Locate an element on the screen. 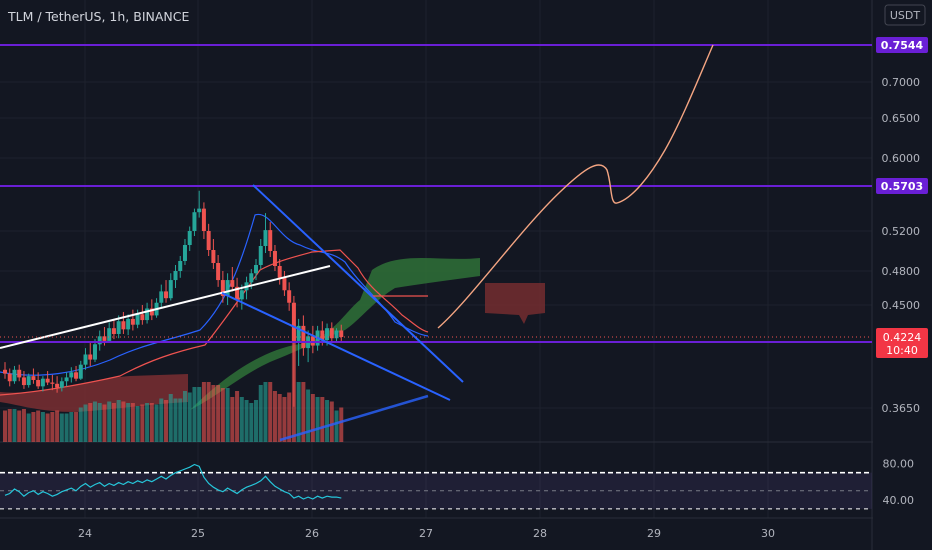 The image size is (932, 550). falling-wedge-lower is located at coordinates (336, 346).